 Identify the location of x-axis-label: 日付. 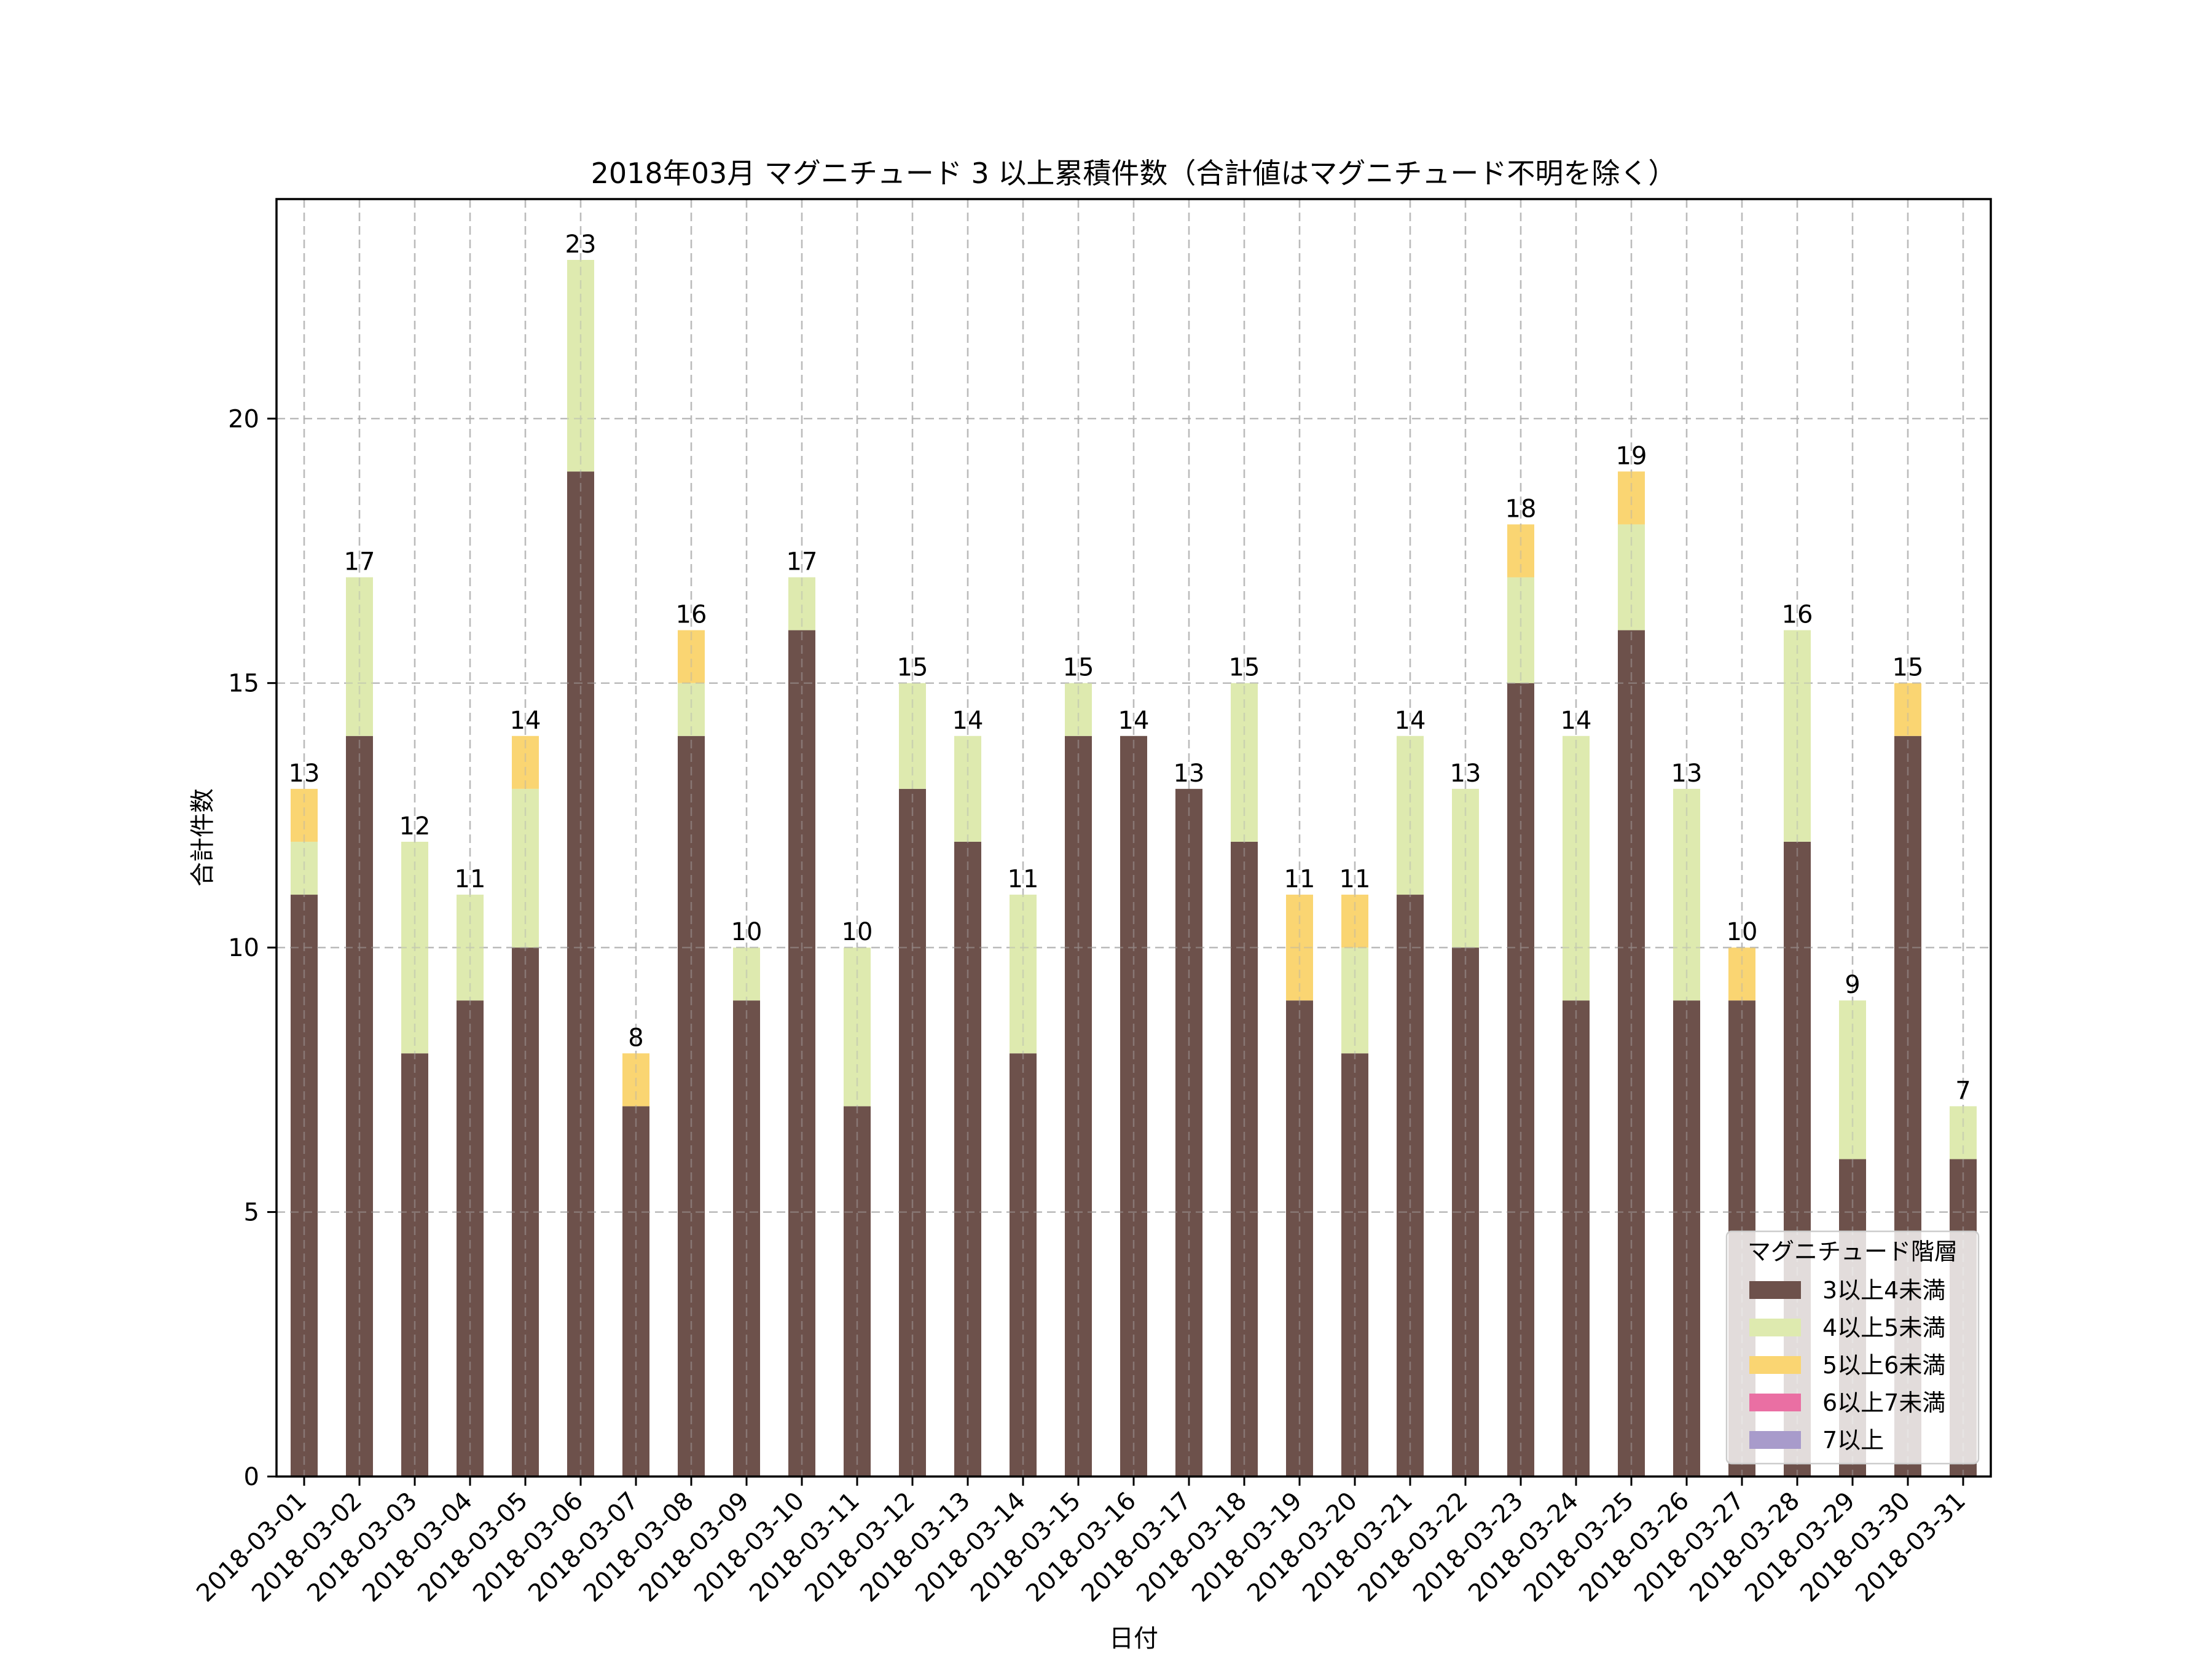
(1133, 1639).